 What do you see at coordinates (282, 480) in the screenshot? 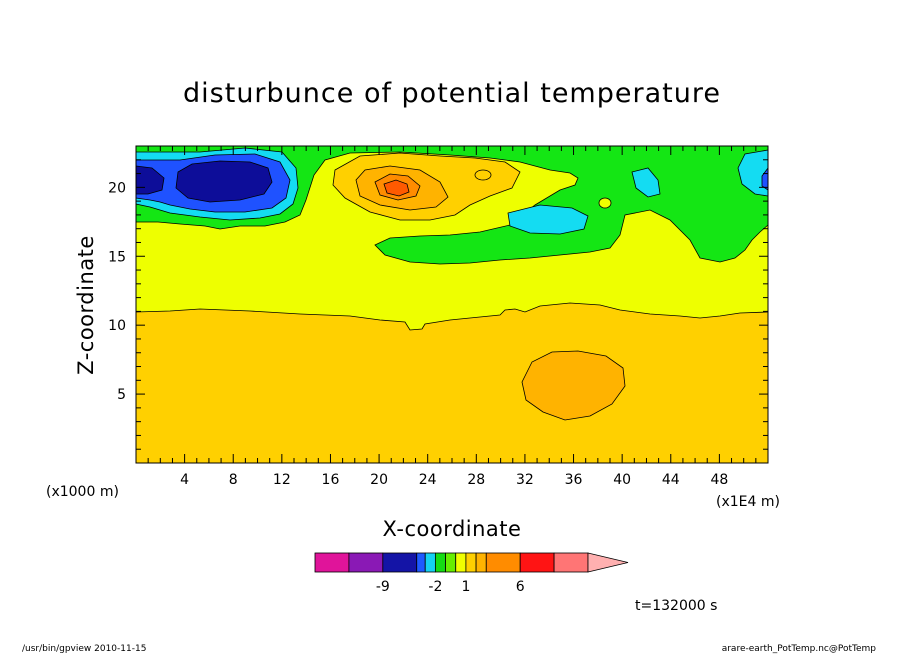
I see `x-tick-label: 12` at bounding box center [282, 480].